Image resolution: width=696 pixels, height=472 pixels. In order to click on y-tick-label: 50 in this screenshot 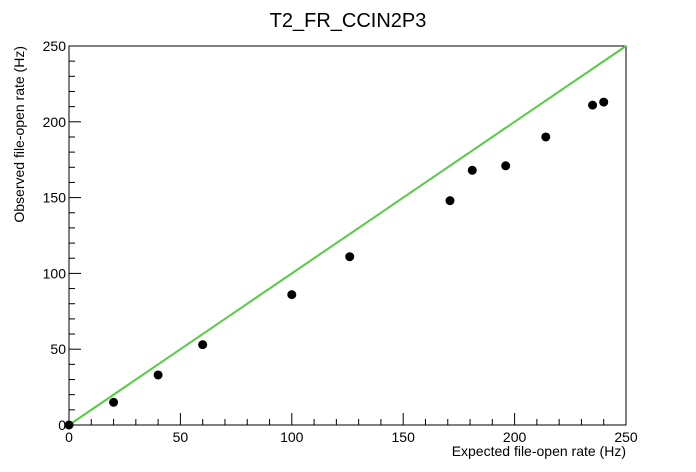, I will do `click(58, 349)`.